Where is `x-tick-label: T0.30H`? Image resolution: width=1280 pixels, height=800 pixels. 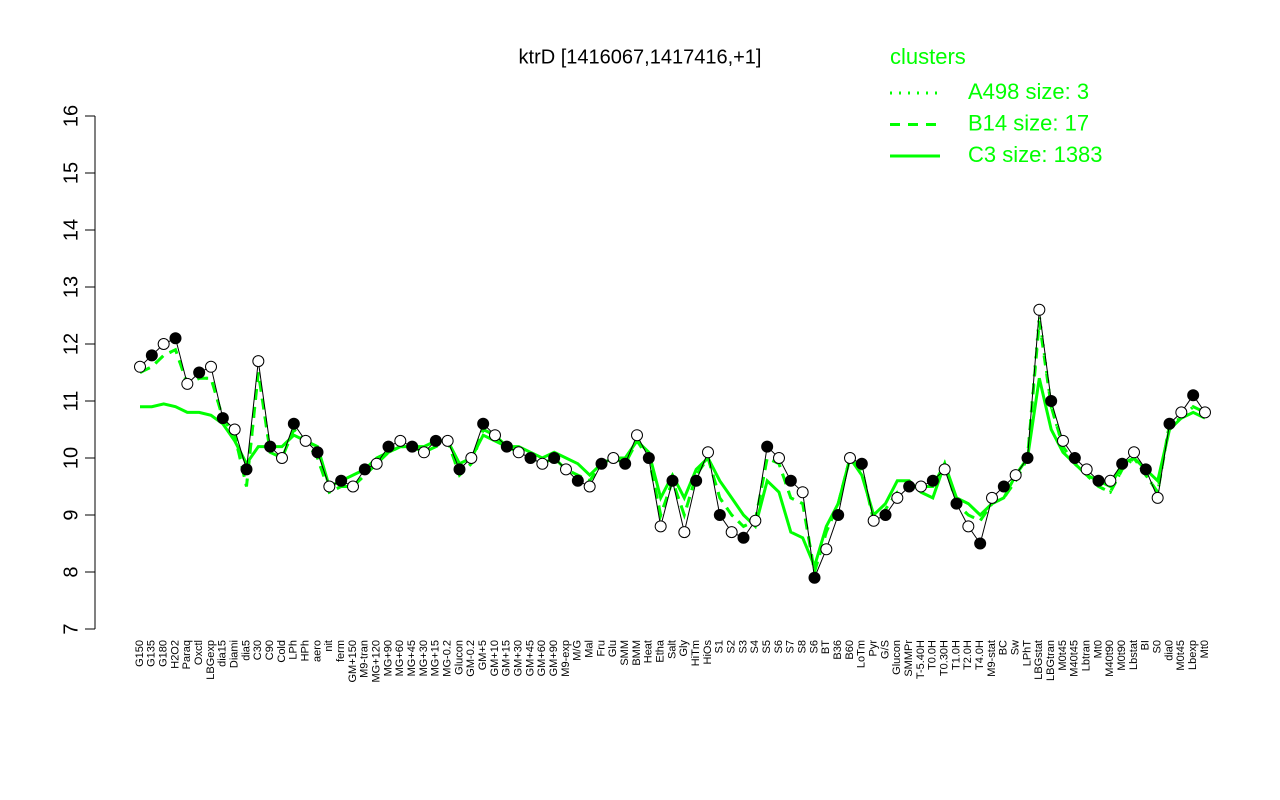
x-tick-label: T0.30H is located at coordinates (945, 658).